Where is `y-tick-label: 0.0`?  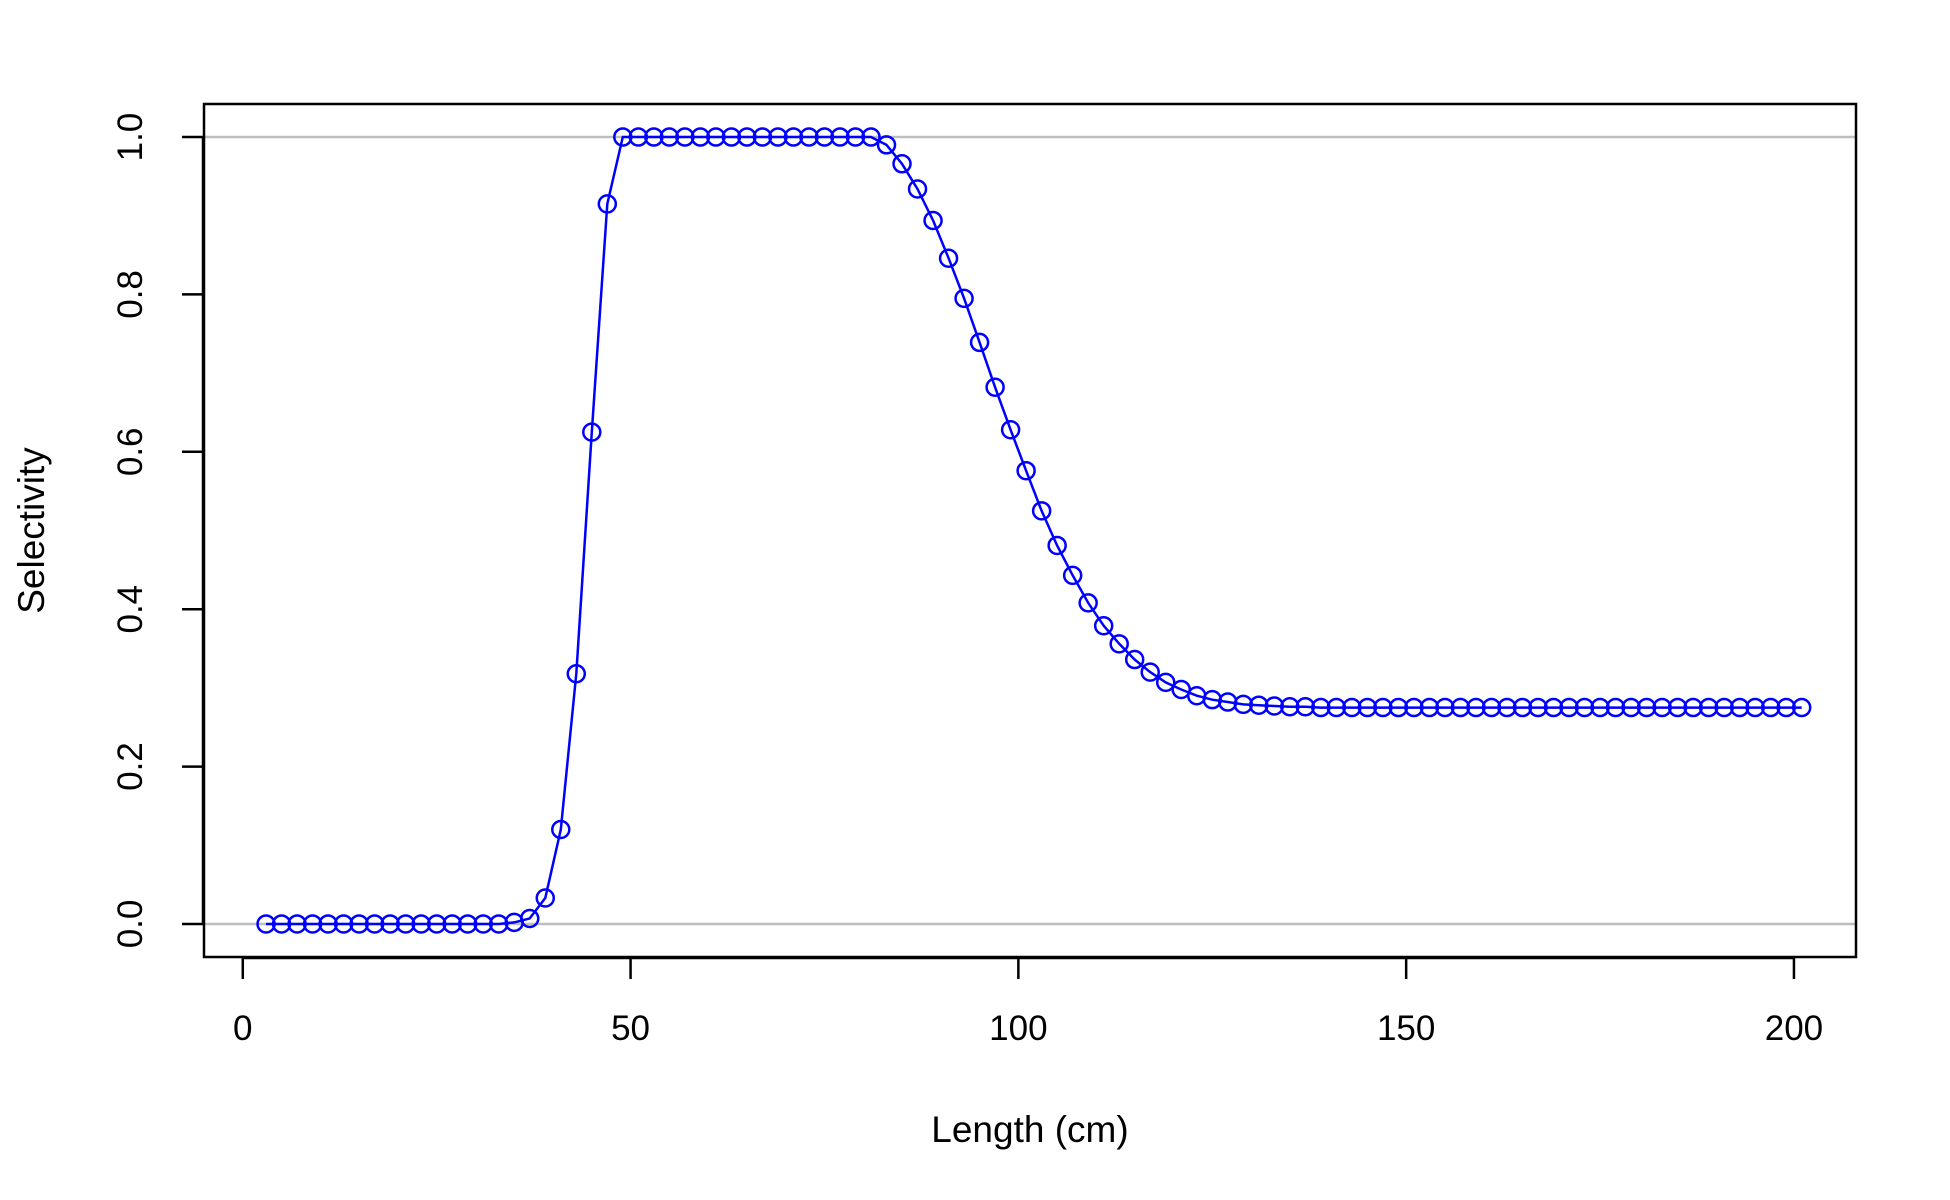
y-tick-label: 0.0 is located at coordinates (130, 924).